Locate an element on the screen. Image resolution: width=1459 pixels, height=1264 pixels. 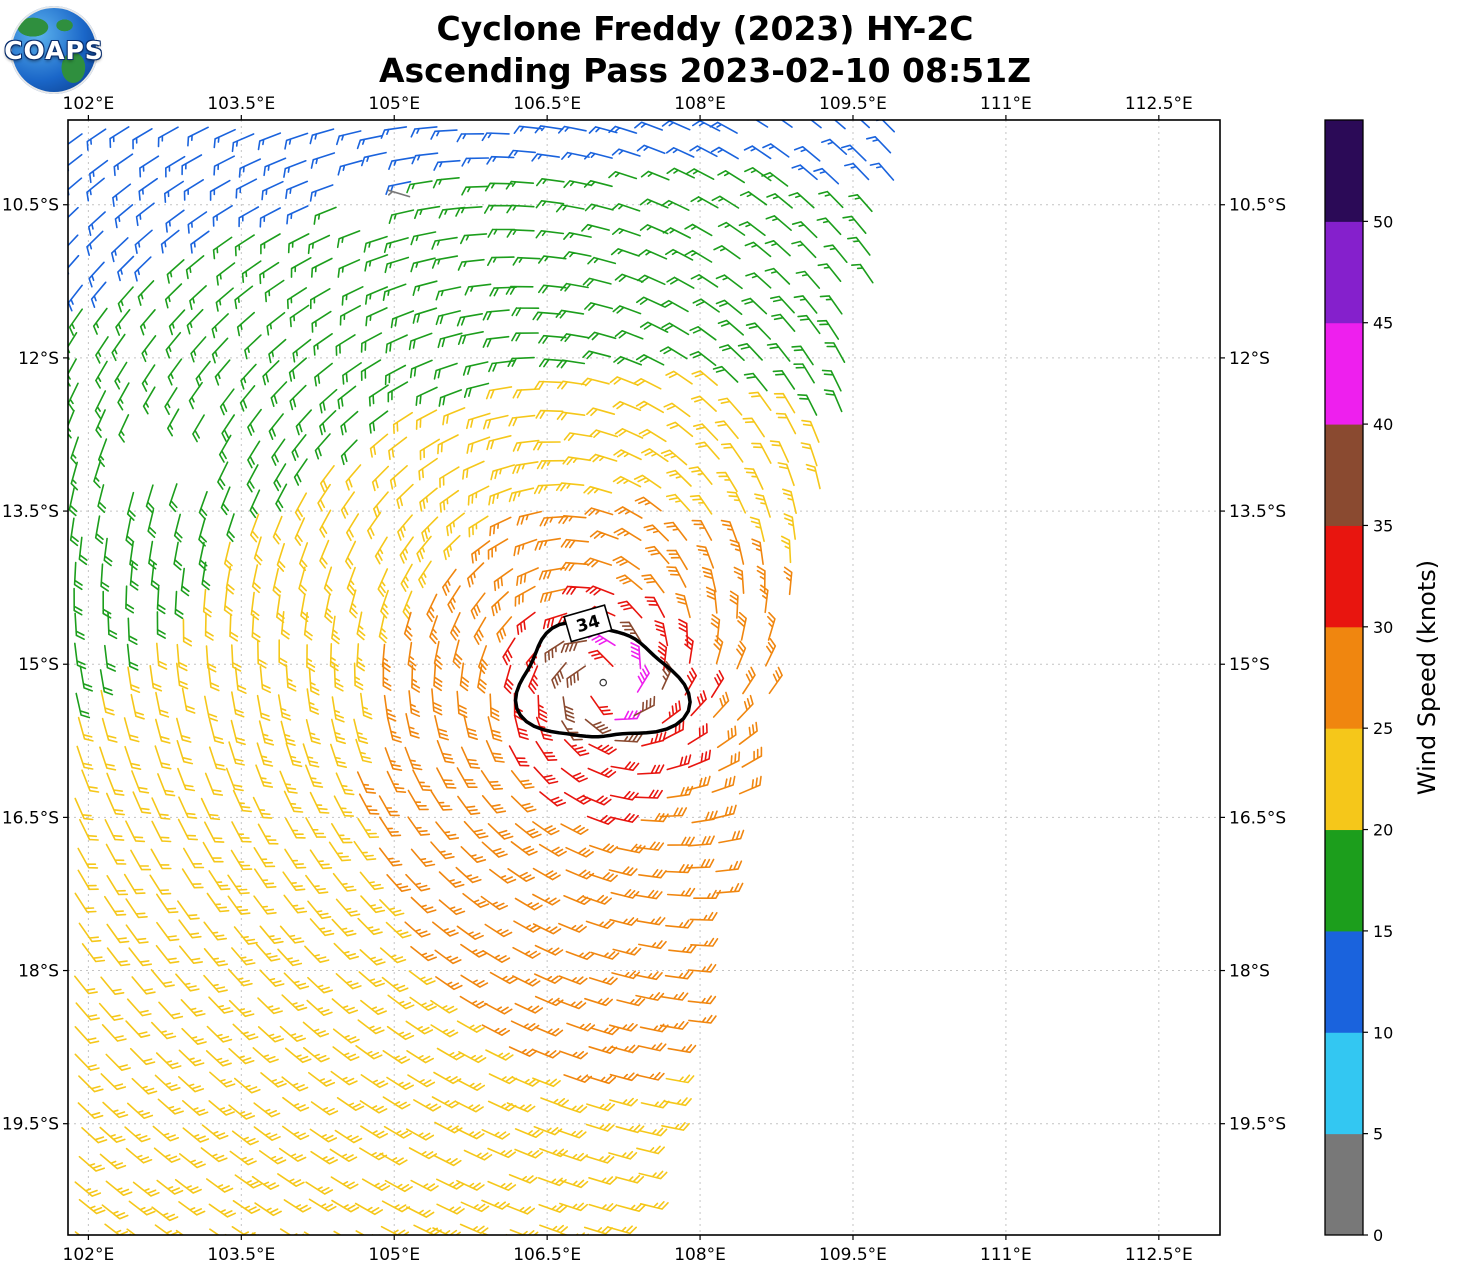
y-axis-tick-label-left: 10.5°S is located at coordinates (30, 206).